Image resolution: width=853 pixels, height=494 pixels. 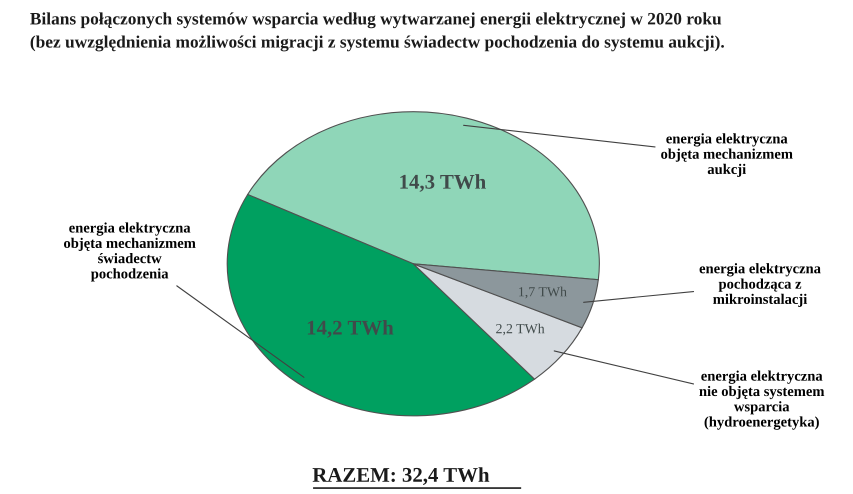 I want to click on data-label: 14,3 TWh, so click(x=443, y=183).